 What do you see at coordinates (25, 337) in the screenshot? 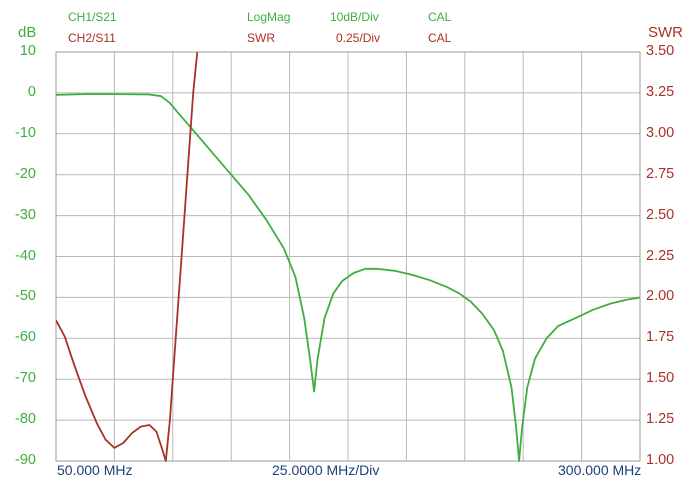
I see `left-tick-label: -60` at bounding box center [25, 337].